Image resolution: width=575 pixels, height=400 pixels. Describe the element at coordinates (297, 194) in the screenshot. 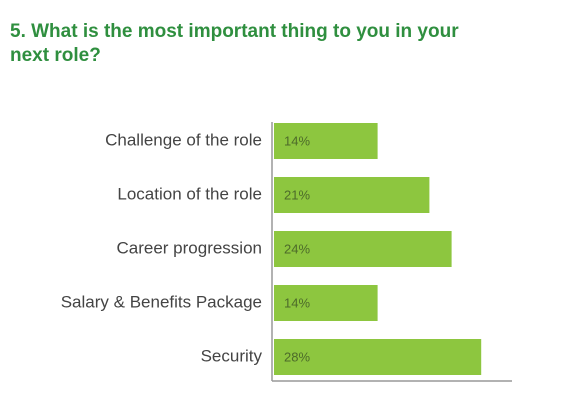

I see `value-label: 21%` at that location.